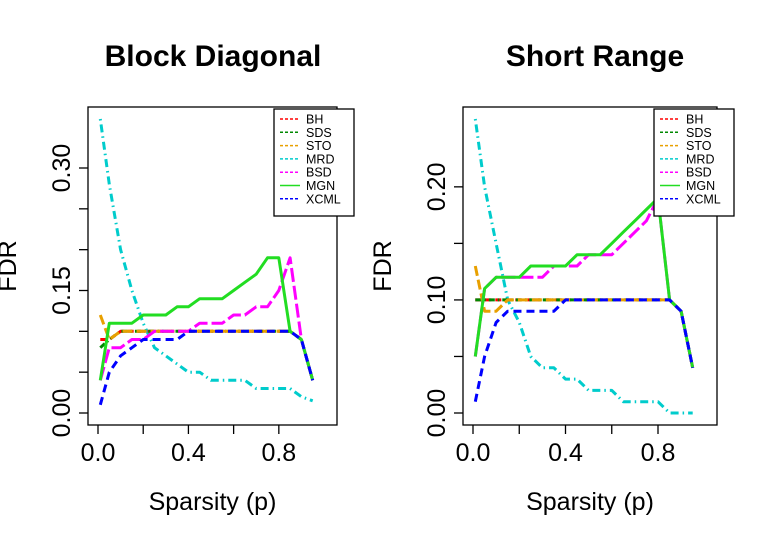  What do you see at coordinates (62, 290) in the screenshot?
I see `y-tick-label: 0.15` at bounding box center [62, 290].